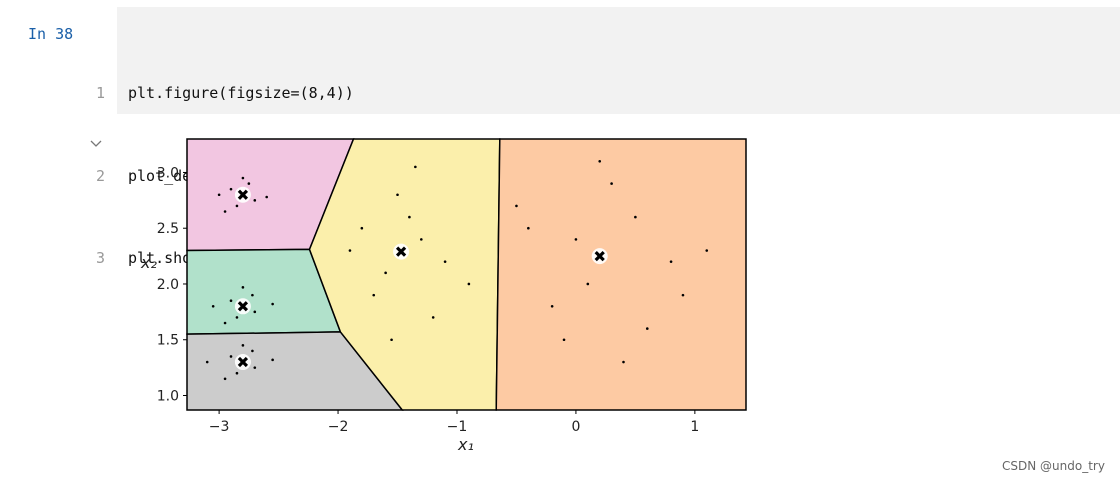 Image resolution: width=1120 pixels, height=484 pixels. I want to click on x-axis-label: x₁, so click(465, 444).